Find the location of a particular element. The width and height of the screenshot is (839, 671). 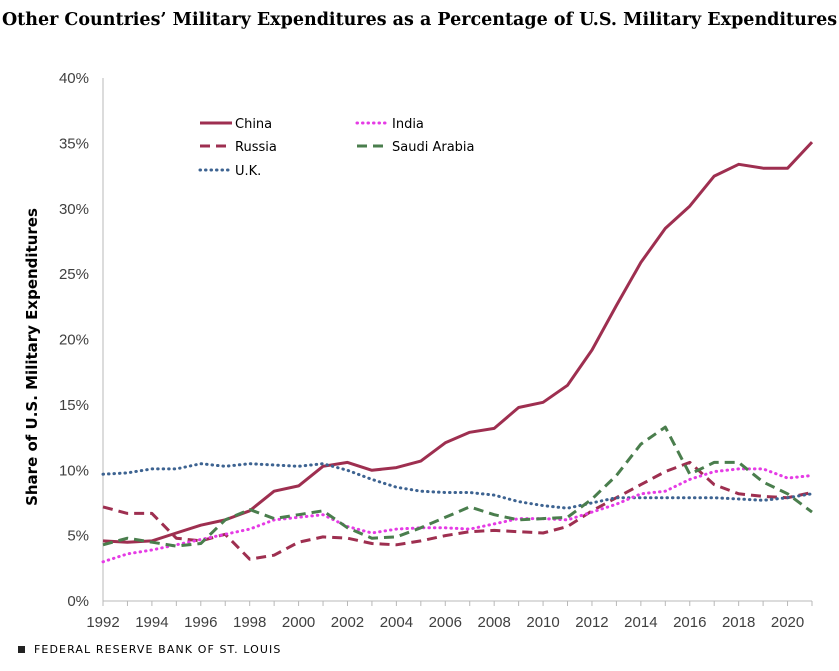

y-tick-label: 20% is located at coordinates (74, 340).